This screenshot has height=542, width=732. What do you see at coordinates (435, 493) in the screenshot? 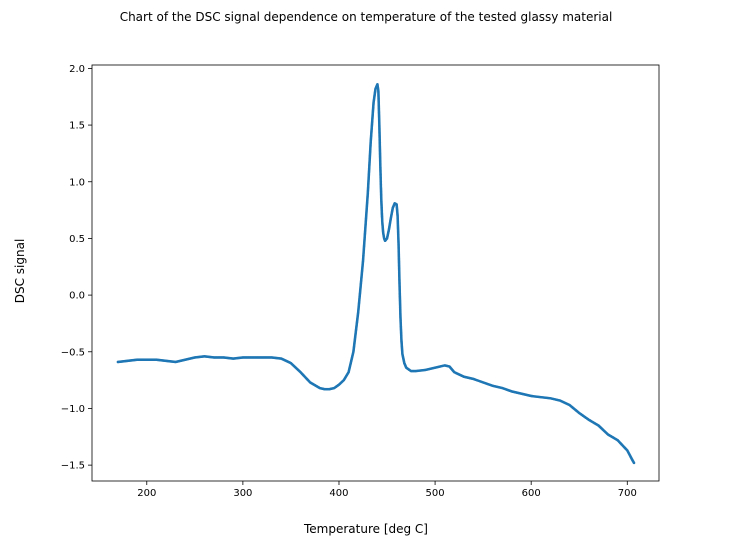
I see `x-tick-label: 500` at bounding box center [435, 493].